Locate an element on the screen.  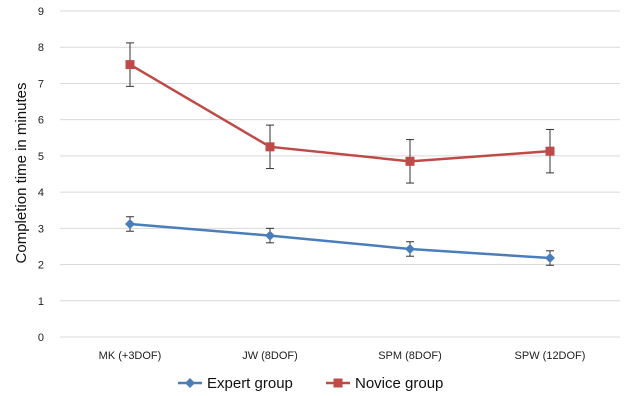
legend-item: Expert group is located at coordinates (235, 383).